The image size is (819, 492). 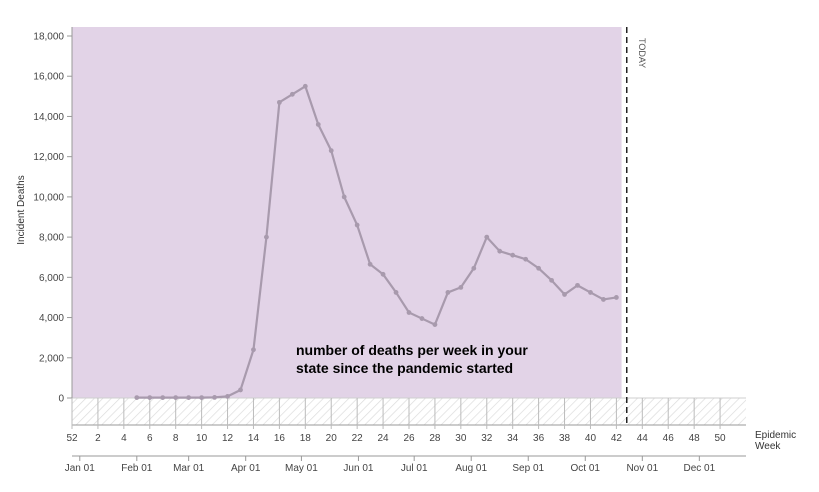 What do you see at coordinates (471, 468) in the screenshot?
I see `month-tick-label: Aug 01` at bounding box center [471, 468].